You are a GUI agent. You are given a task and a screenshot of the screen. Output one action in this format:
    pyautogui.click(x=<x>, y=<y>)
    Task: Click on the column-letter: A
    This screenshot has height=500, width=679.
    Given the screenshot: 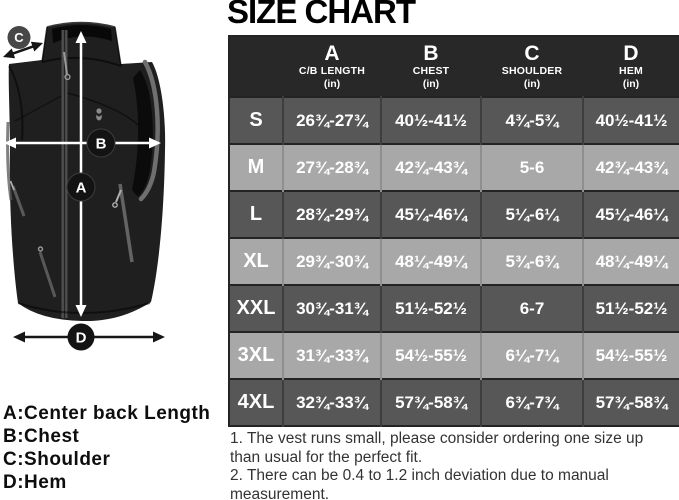 What is the action you would take?
    pyautogui.click(x=332, y=53)
    